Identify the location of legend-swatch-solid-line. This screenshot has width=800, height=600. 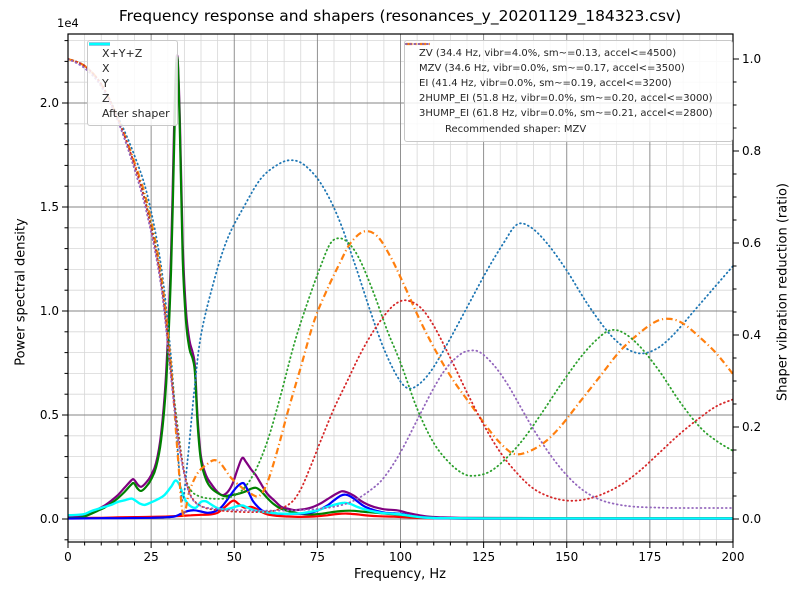
(99, 44).